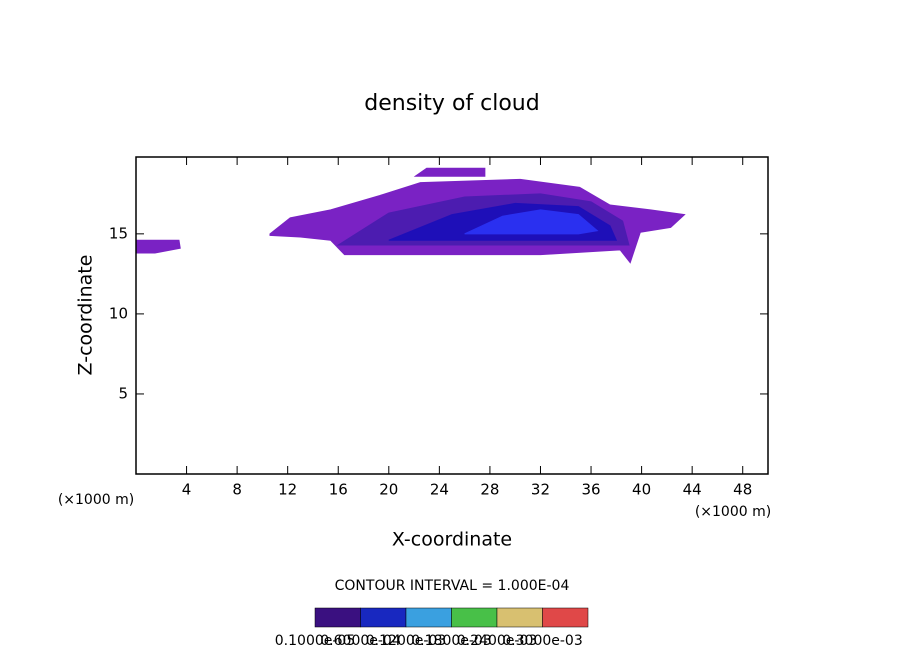 Image resolution: width=904 pixels, height=654 pixels. Describe the element at coordinates (451, 641) in the screenshot. I see `colorbar-label: 0.1800e-03` at that location.